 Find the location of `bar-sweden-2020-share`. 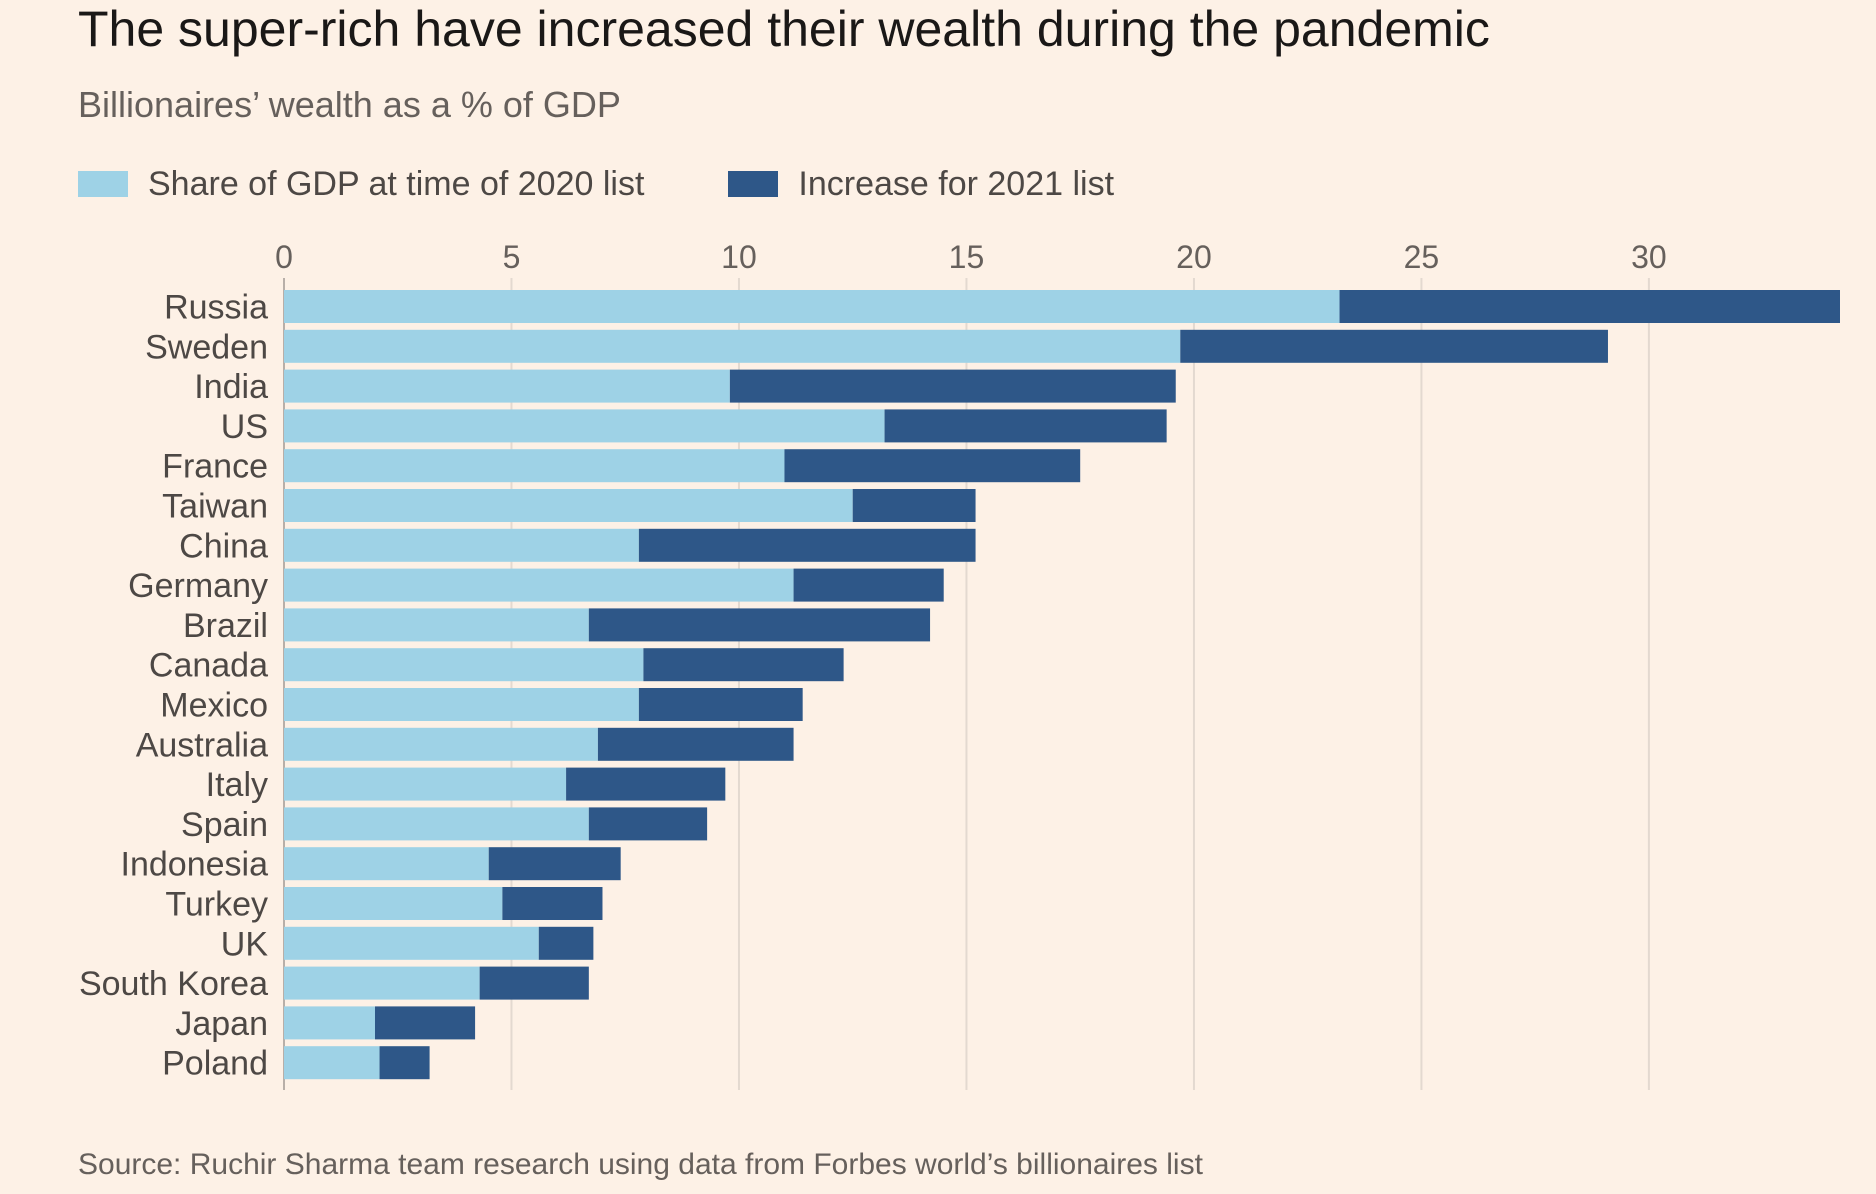

bar-sweden-2020-share is located at coordinates (732, 346).